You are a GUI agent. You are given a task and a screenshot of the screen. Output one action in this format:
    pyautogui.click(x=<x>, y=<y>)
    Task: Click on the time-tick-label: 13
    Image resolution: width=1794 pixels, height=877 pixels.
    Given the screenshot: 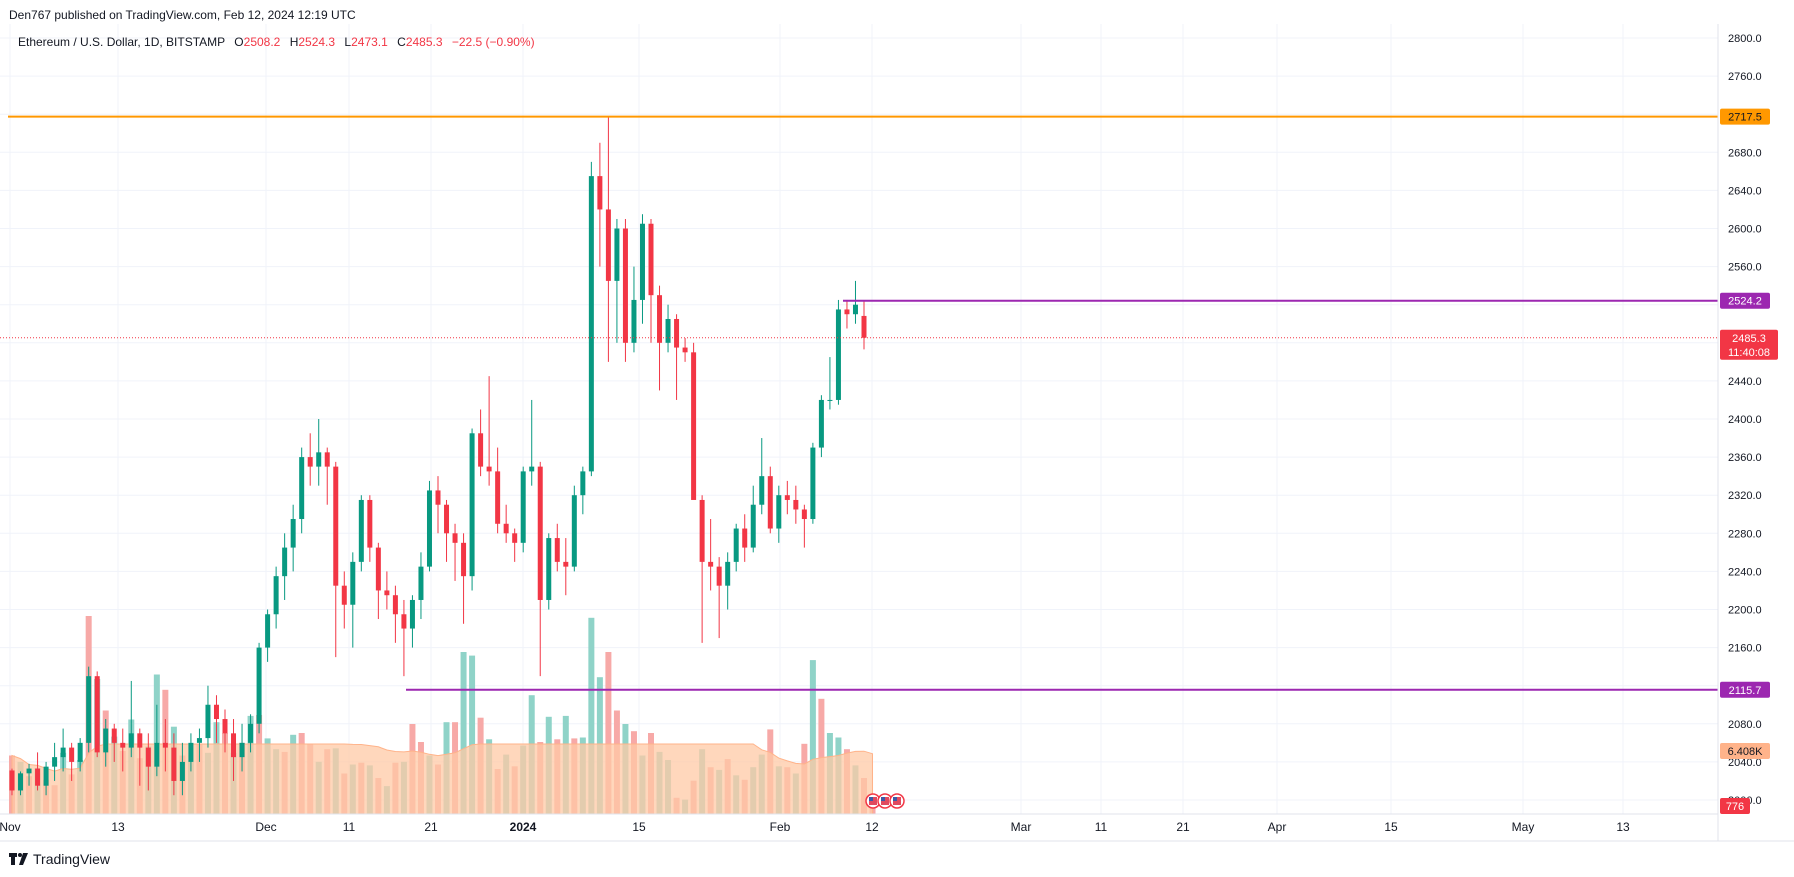 What is the action you would take?
    pyautogui.click(x=118, y=827)
    